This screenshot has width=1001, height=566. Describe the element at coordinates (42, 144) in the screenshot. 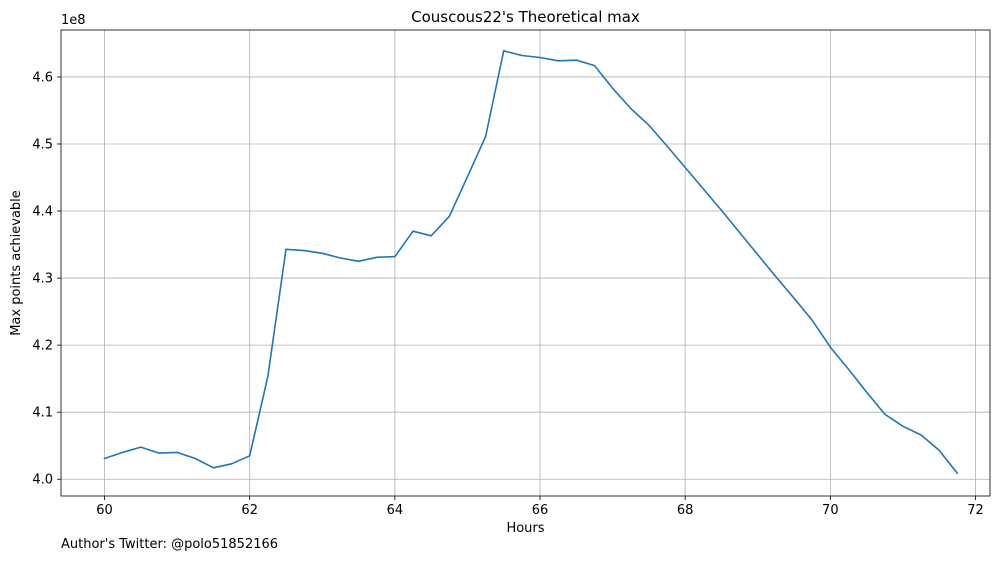

I see `y-tick-label: 4.5` at that location.